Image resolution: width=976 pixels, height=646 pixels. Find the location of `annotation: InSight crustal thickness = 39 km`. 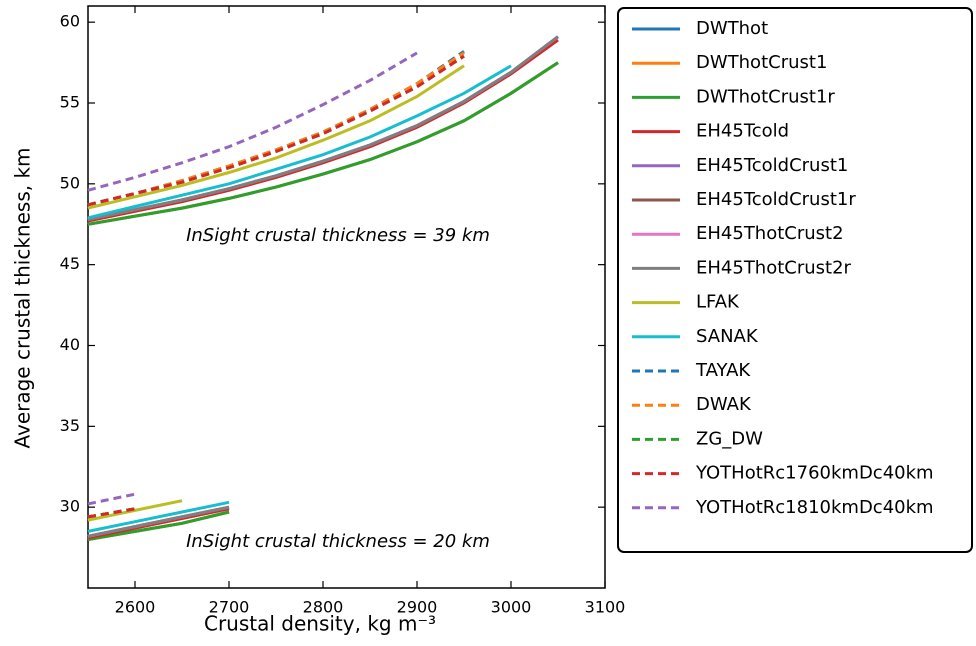

annotation: InSight crustal thickness = 39 km is located at coordinates (338, 235).